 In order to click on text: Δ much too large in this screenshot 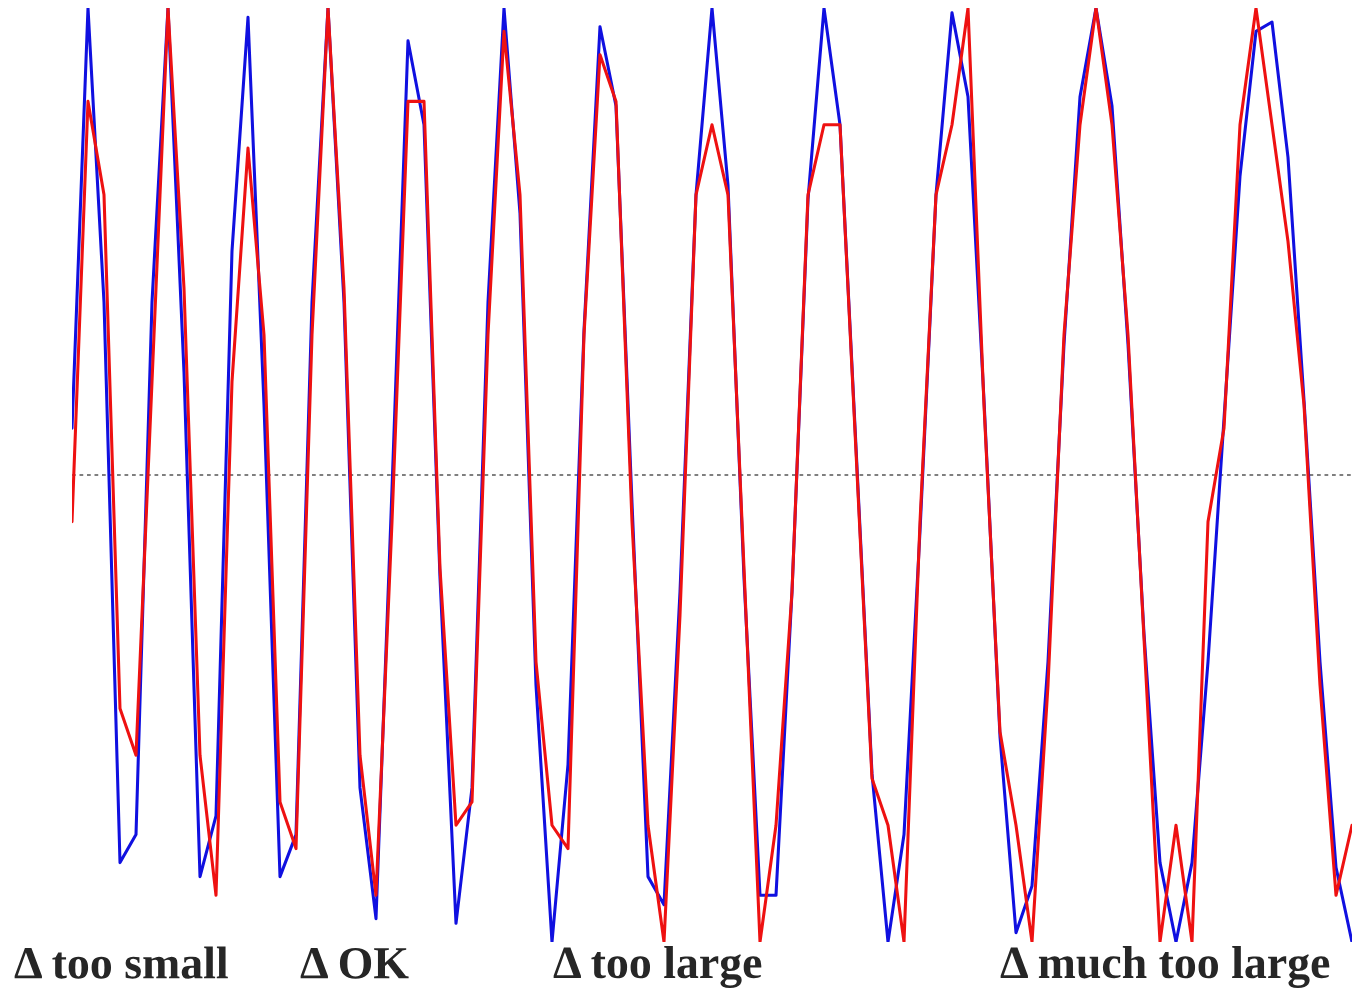, I will do `click(1165, 967)`.